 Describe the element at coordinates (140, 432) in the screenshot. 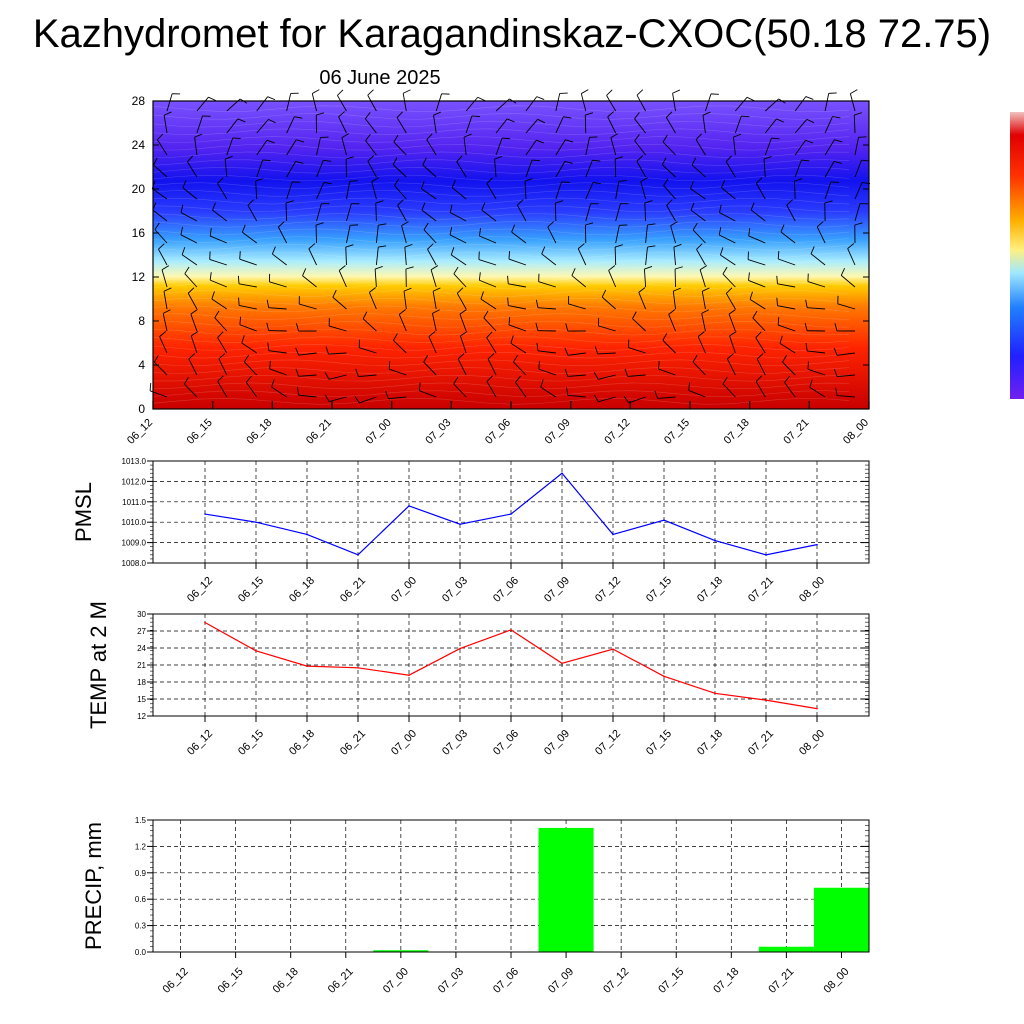

I see `x-tick-label: 06_12` at that location.